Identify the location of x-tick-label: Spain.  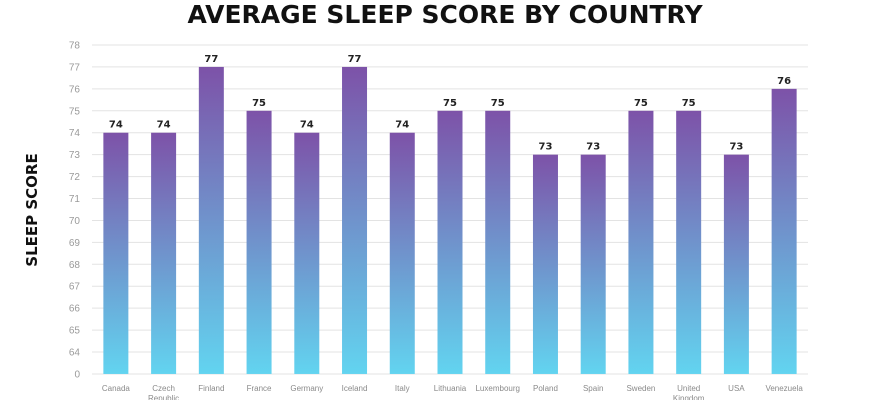
(593, 388).